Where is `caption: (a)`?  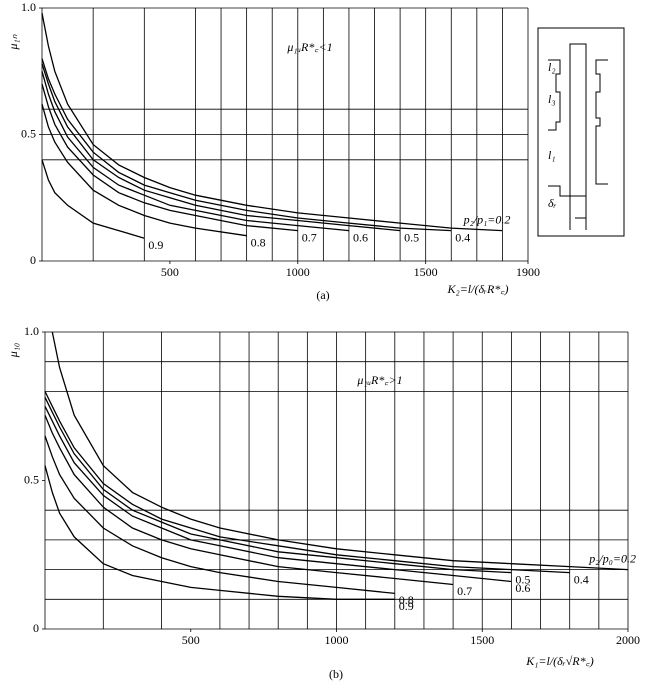 caption: (a) is located at coordinates (322, 295).